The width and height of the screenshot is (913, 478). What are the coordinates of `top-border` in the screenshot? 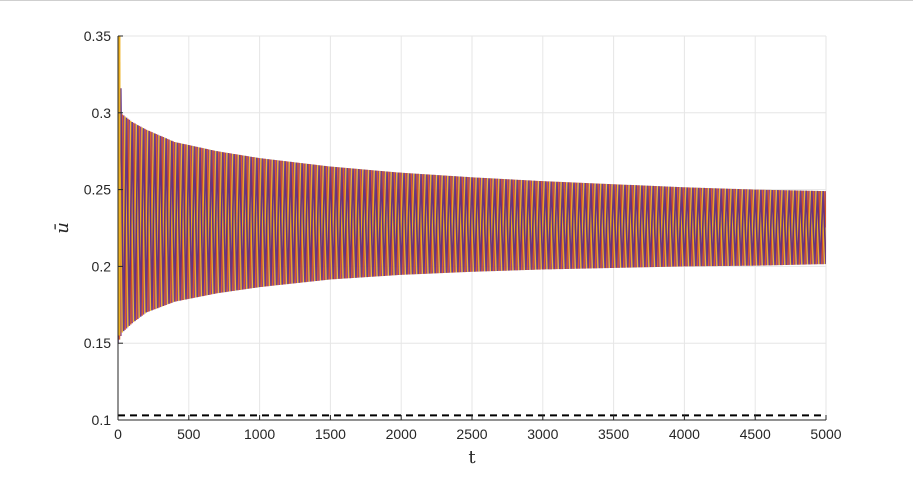 It's located at (456, 0).